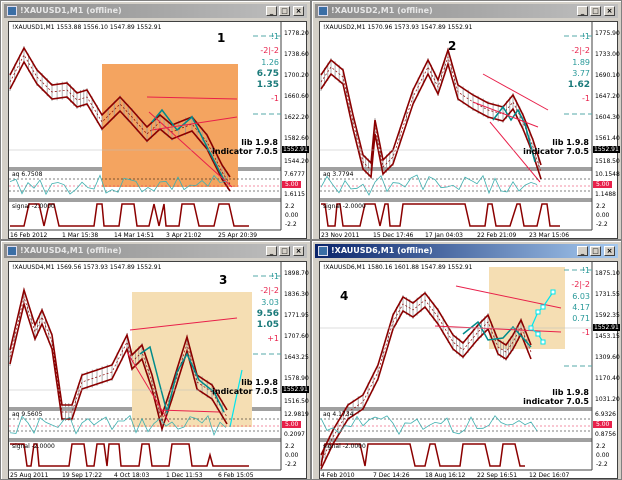 Image resolution: width=622 pixels, height=480 pixels. Describe the element at coordinates (270, 62) in the screenshot. I see `level-label: 1.26` at that location.